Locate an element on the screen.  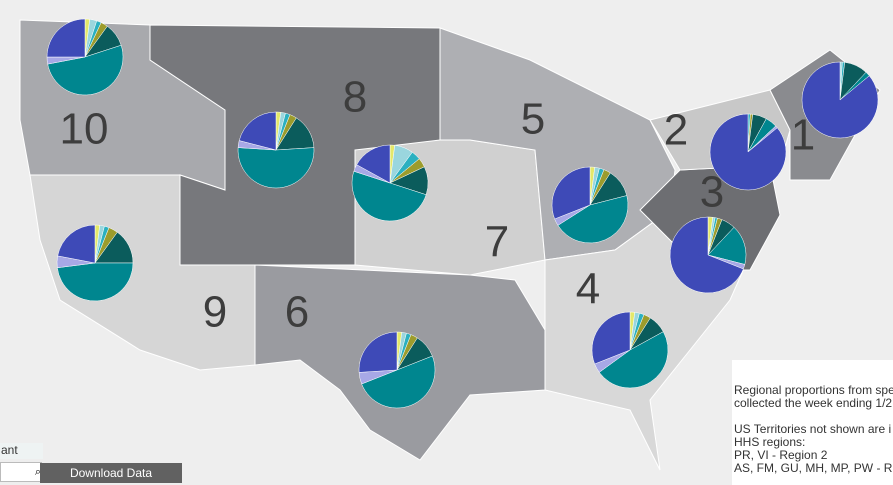
region-label: 6 is located at coordinates (297, 312).